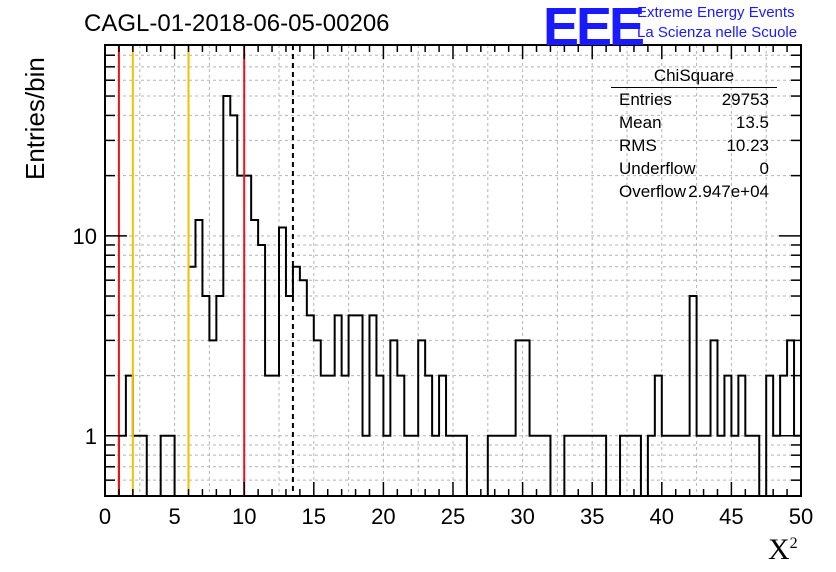 This screenshot has height=572, width=836. I want to click on x-tick-label: 0, so click(105, 516).